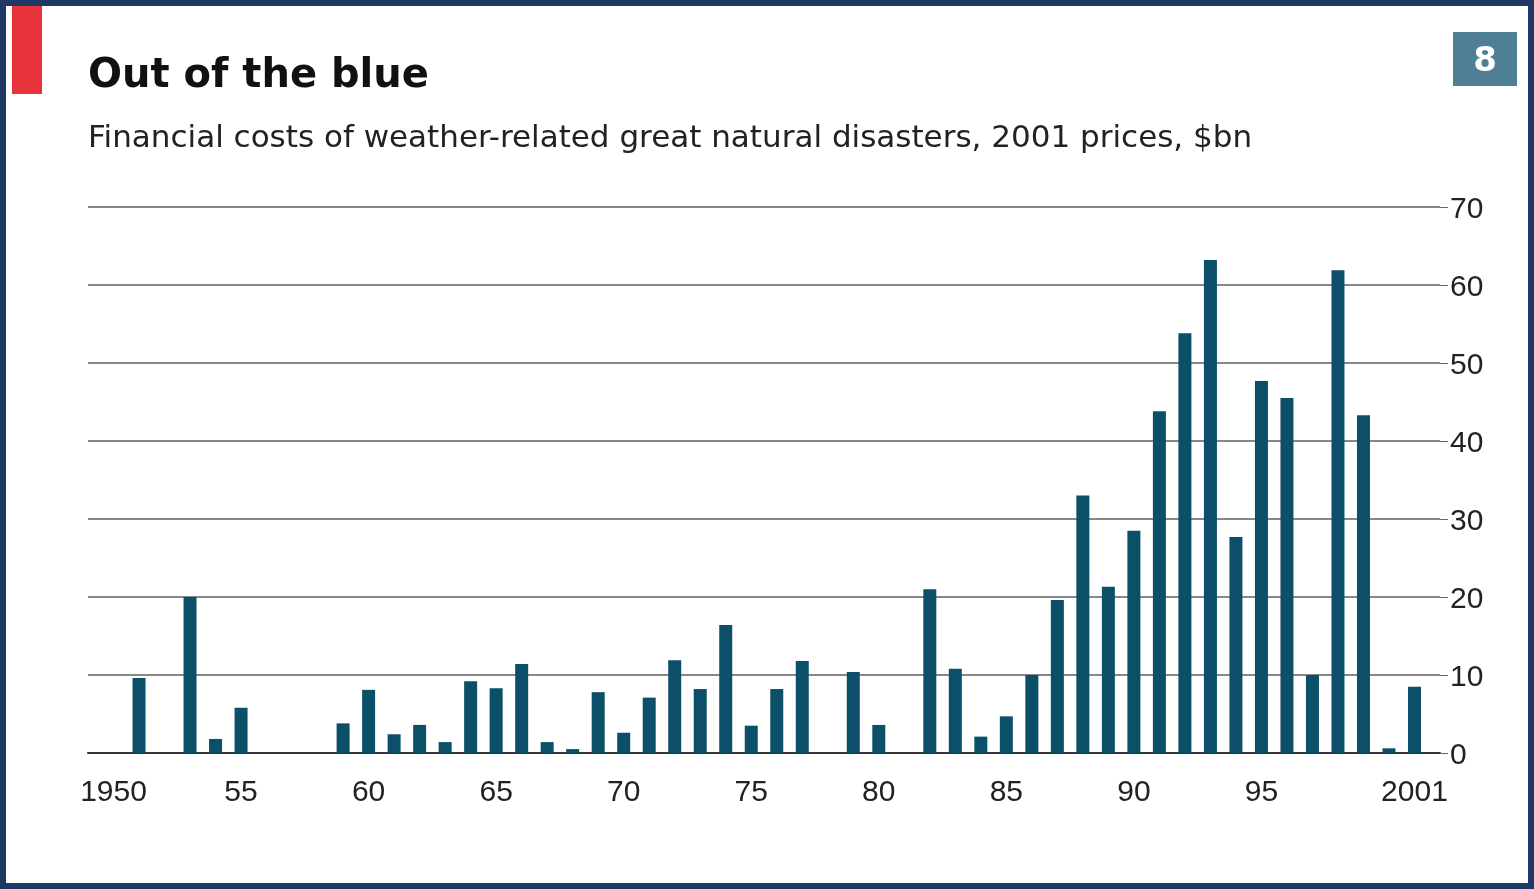  I want to click on y-tick-label: 50, so click(1467, 363).